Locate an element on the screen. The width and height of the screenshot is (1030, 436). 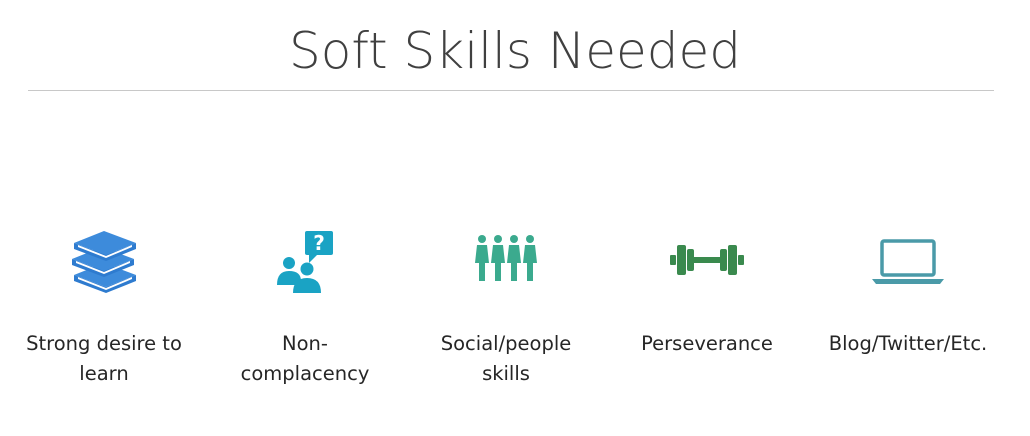
questioning-people-icon: ? is located at coordinates (305, 262).